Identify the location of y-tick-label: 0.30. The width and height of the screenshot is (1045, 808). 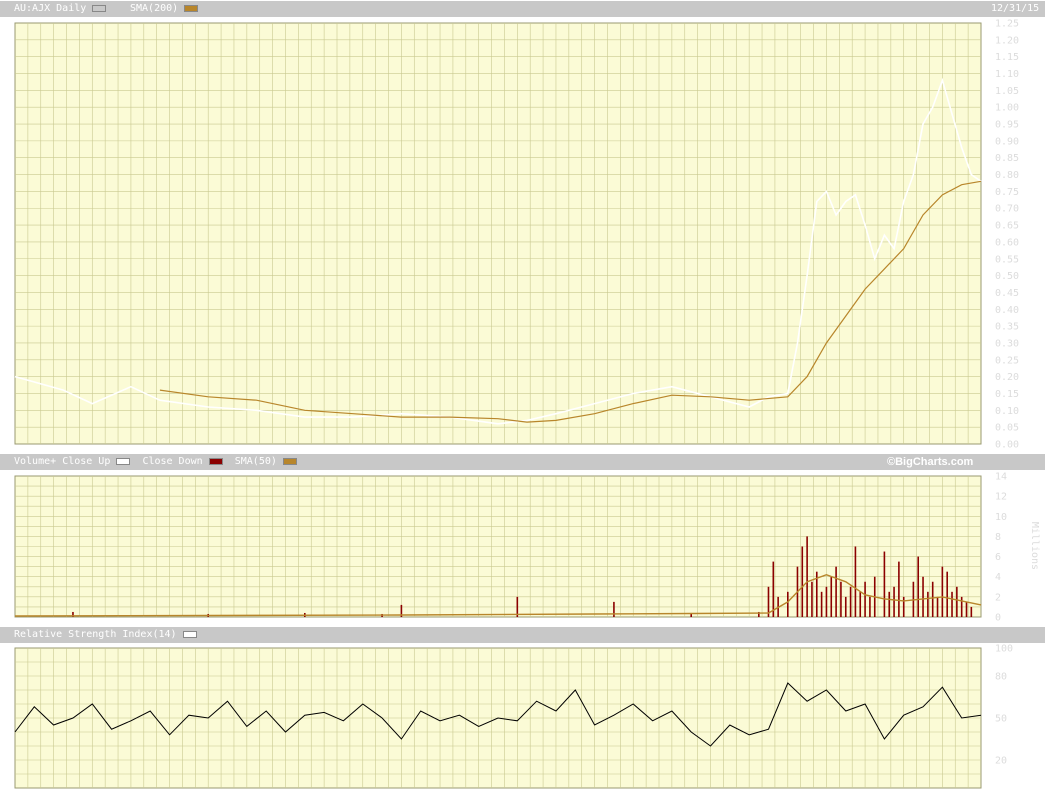
(1007, 343).